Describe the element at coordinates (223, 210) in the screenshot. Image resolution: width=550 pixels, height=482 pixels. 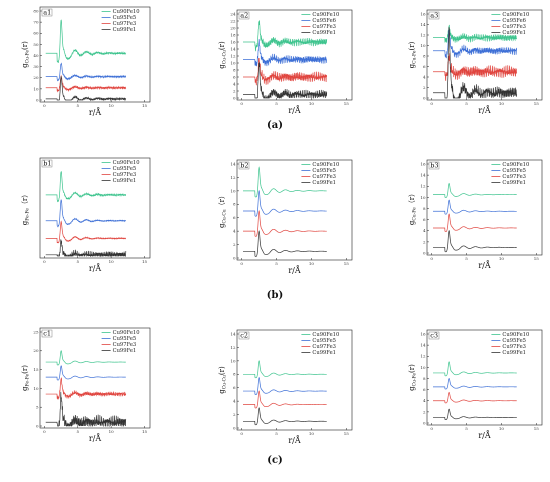
I see `y-axis-label: gCu-Cu（r）` at that location.